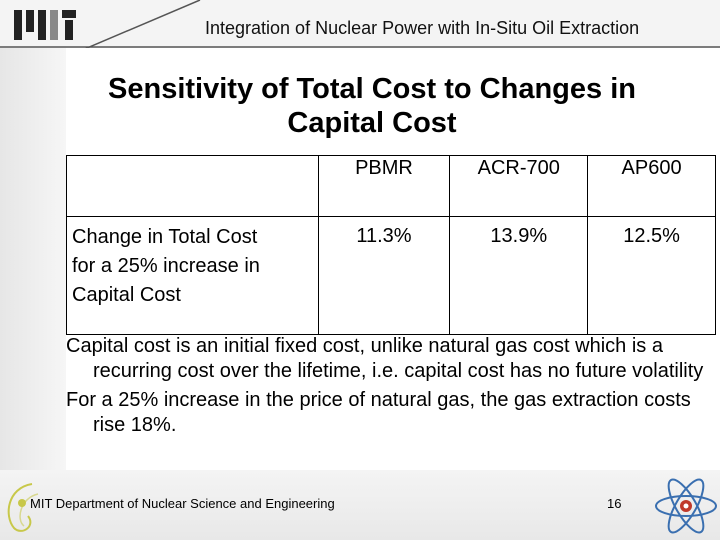 The width and height of the screenshot is (720, 540). Describe the element at coordinates (614, 503) in the screenshot. I see `page-number: 16` at that location.